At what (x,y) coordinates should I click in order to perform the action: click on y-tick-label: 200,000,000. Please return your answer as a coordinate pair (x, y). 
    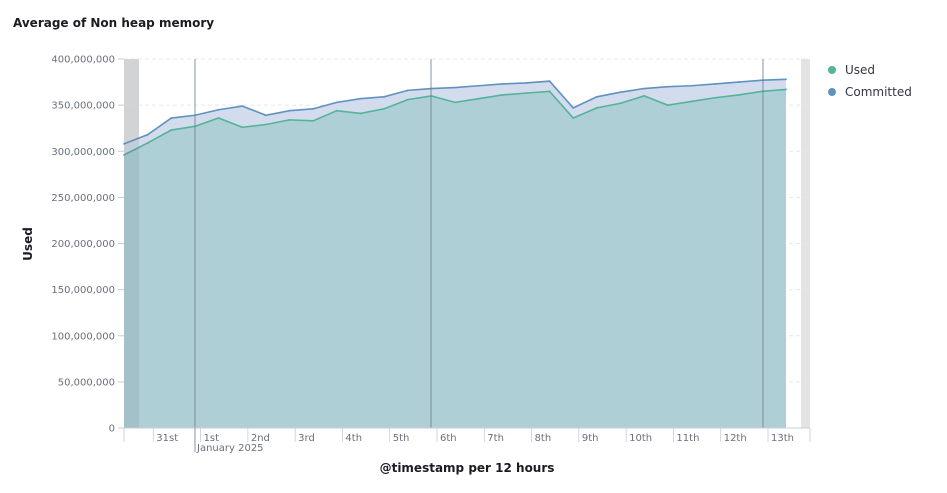
    Looking at the image, I should click on (83, 244).